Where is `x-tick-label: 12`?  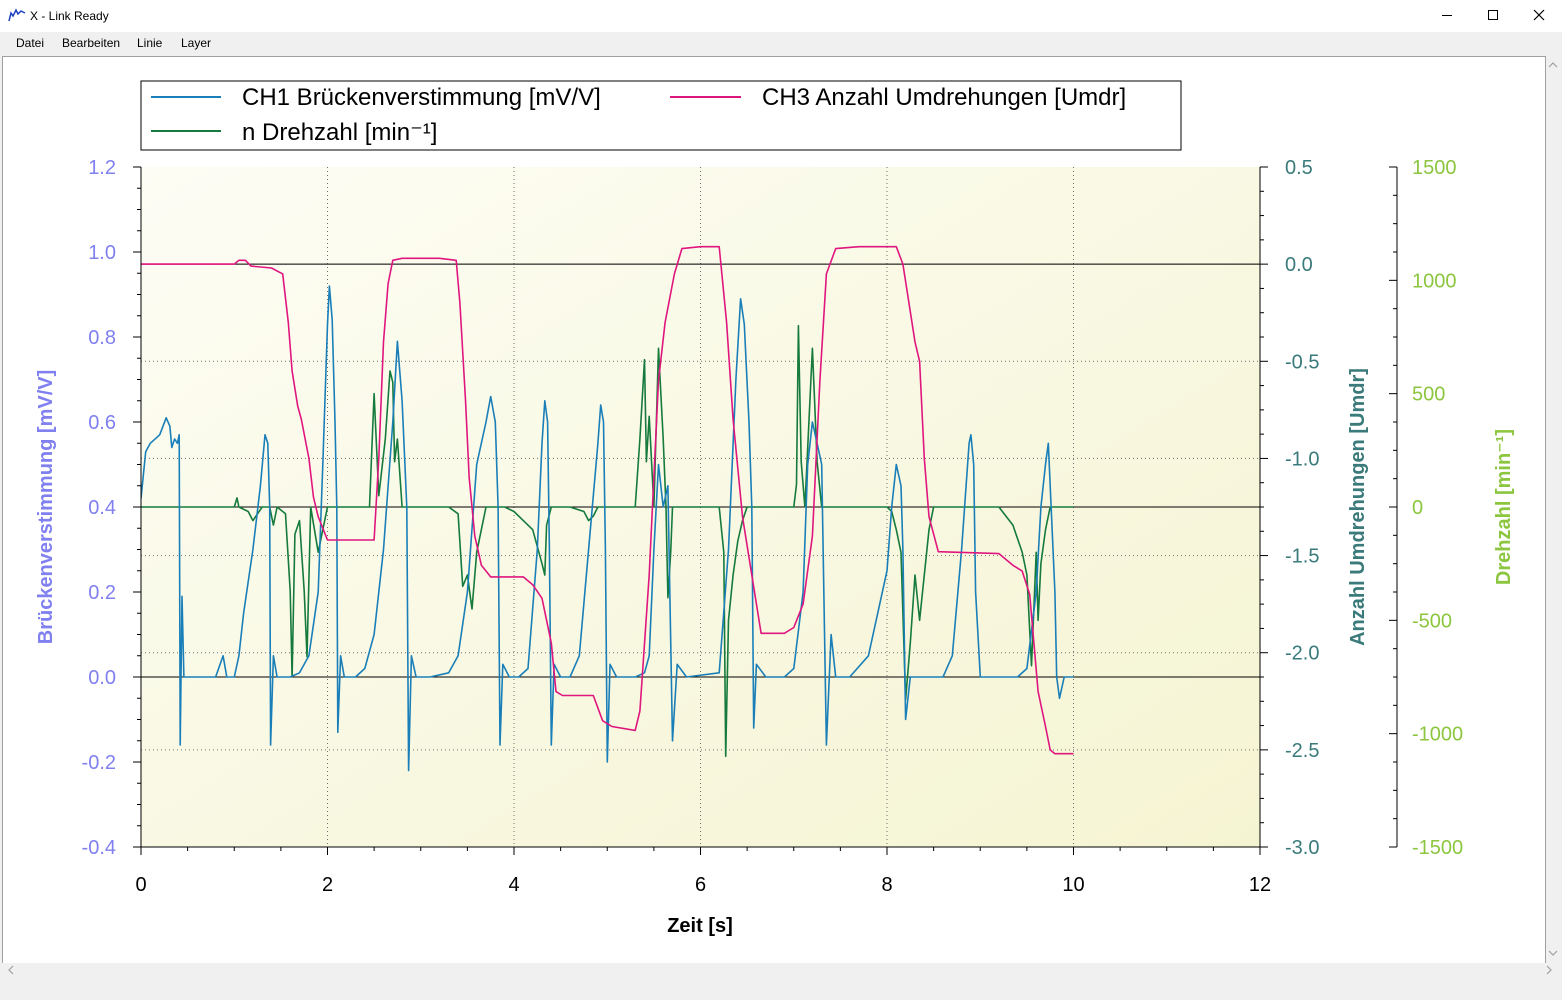 x-tick-label: 12 is located at coordinates (1260, 885).